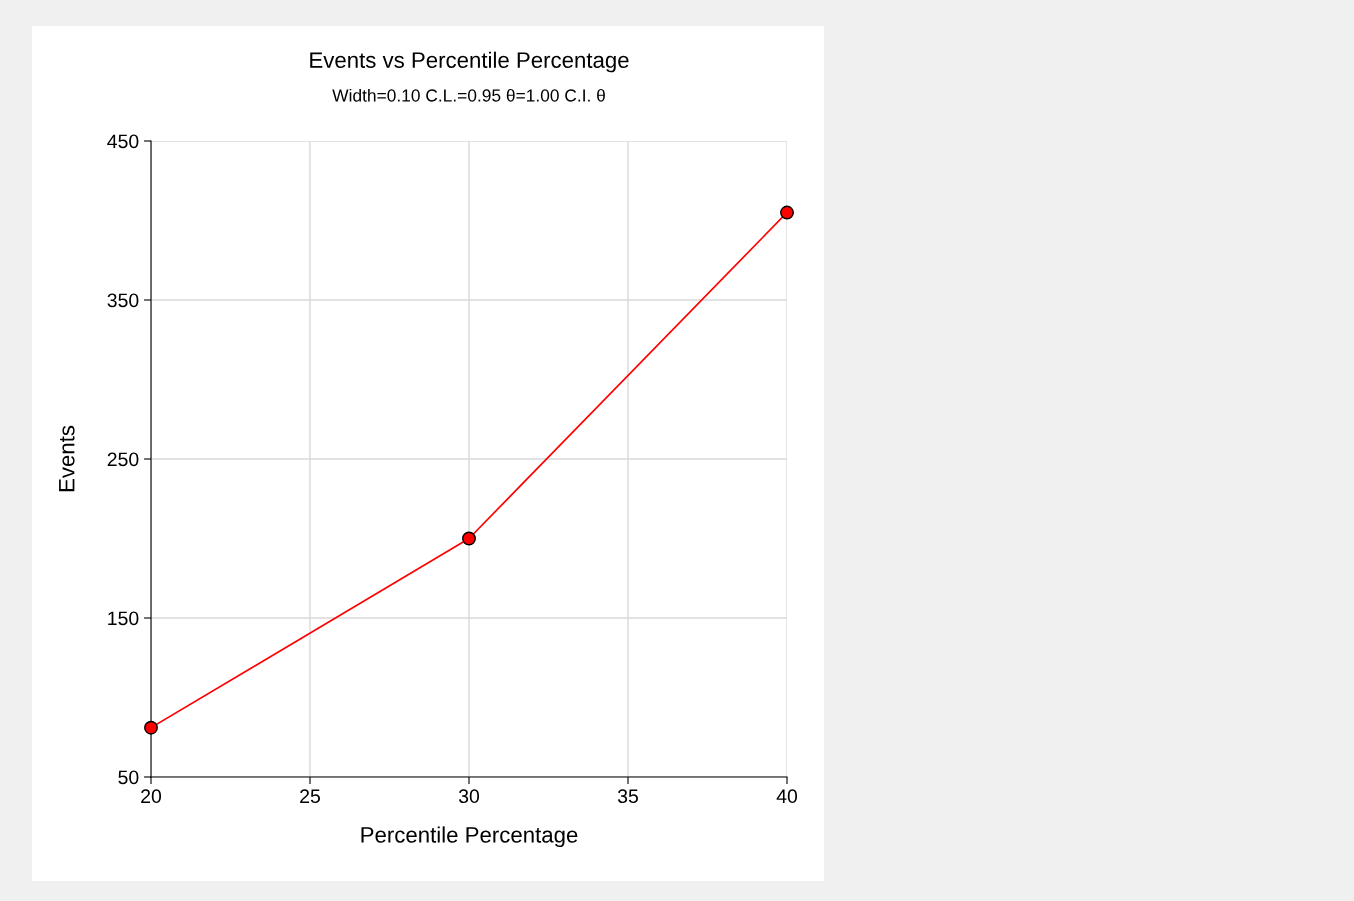 The width and height of the screenshot is (1354, 901). Describe the element at coordinates (128, 777) in the screenshot. I see `y-tick-label: 50` at that location.